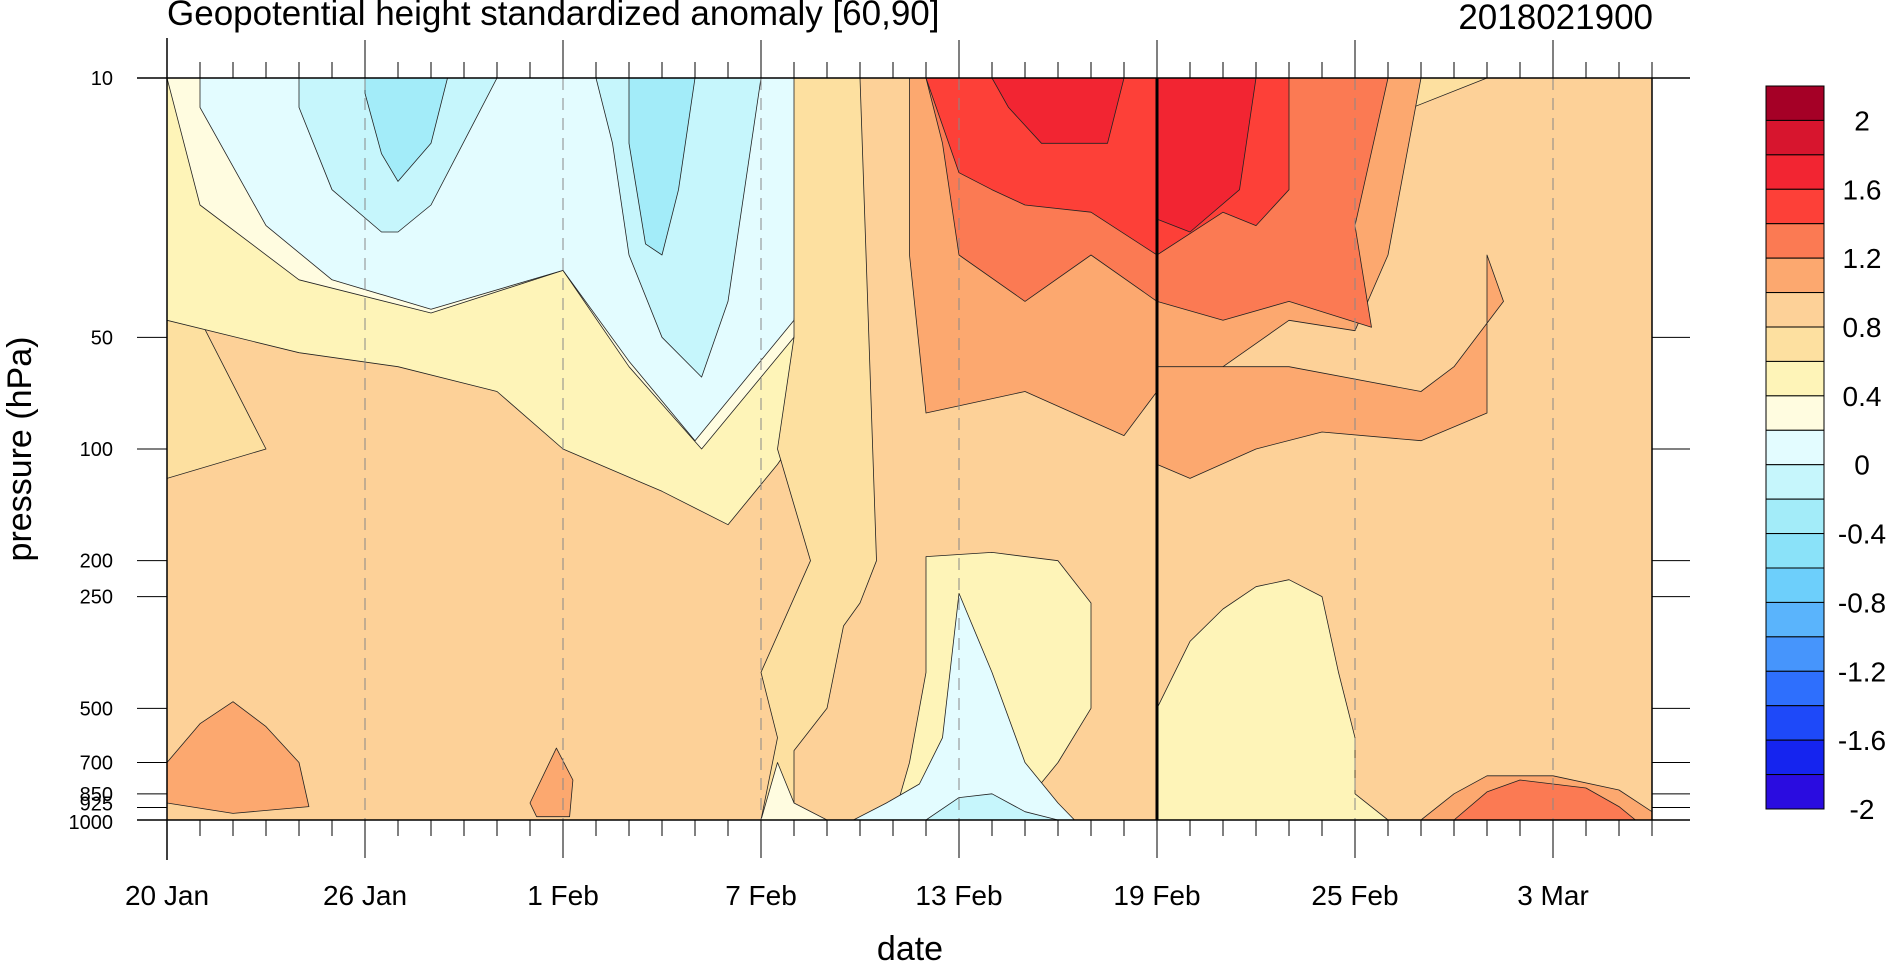  What do you see at coordinates (1862, 258) in the screenshot?
I see `colorbar-label: 1.2` at bounding box center [1862, 258].